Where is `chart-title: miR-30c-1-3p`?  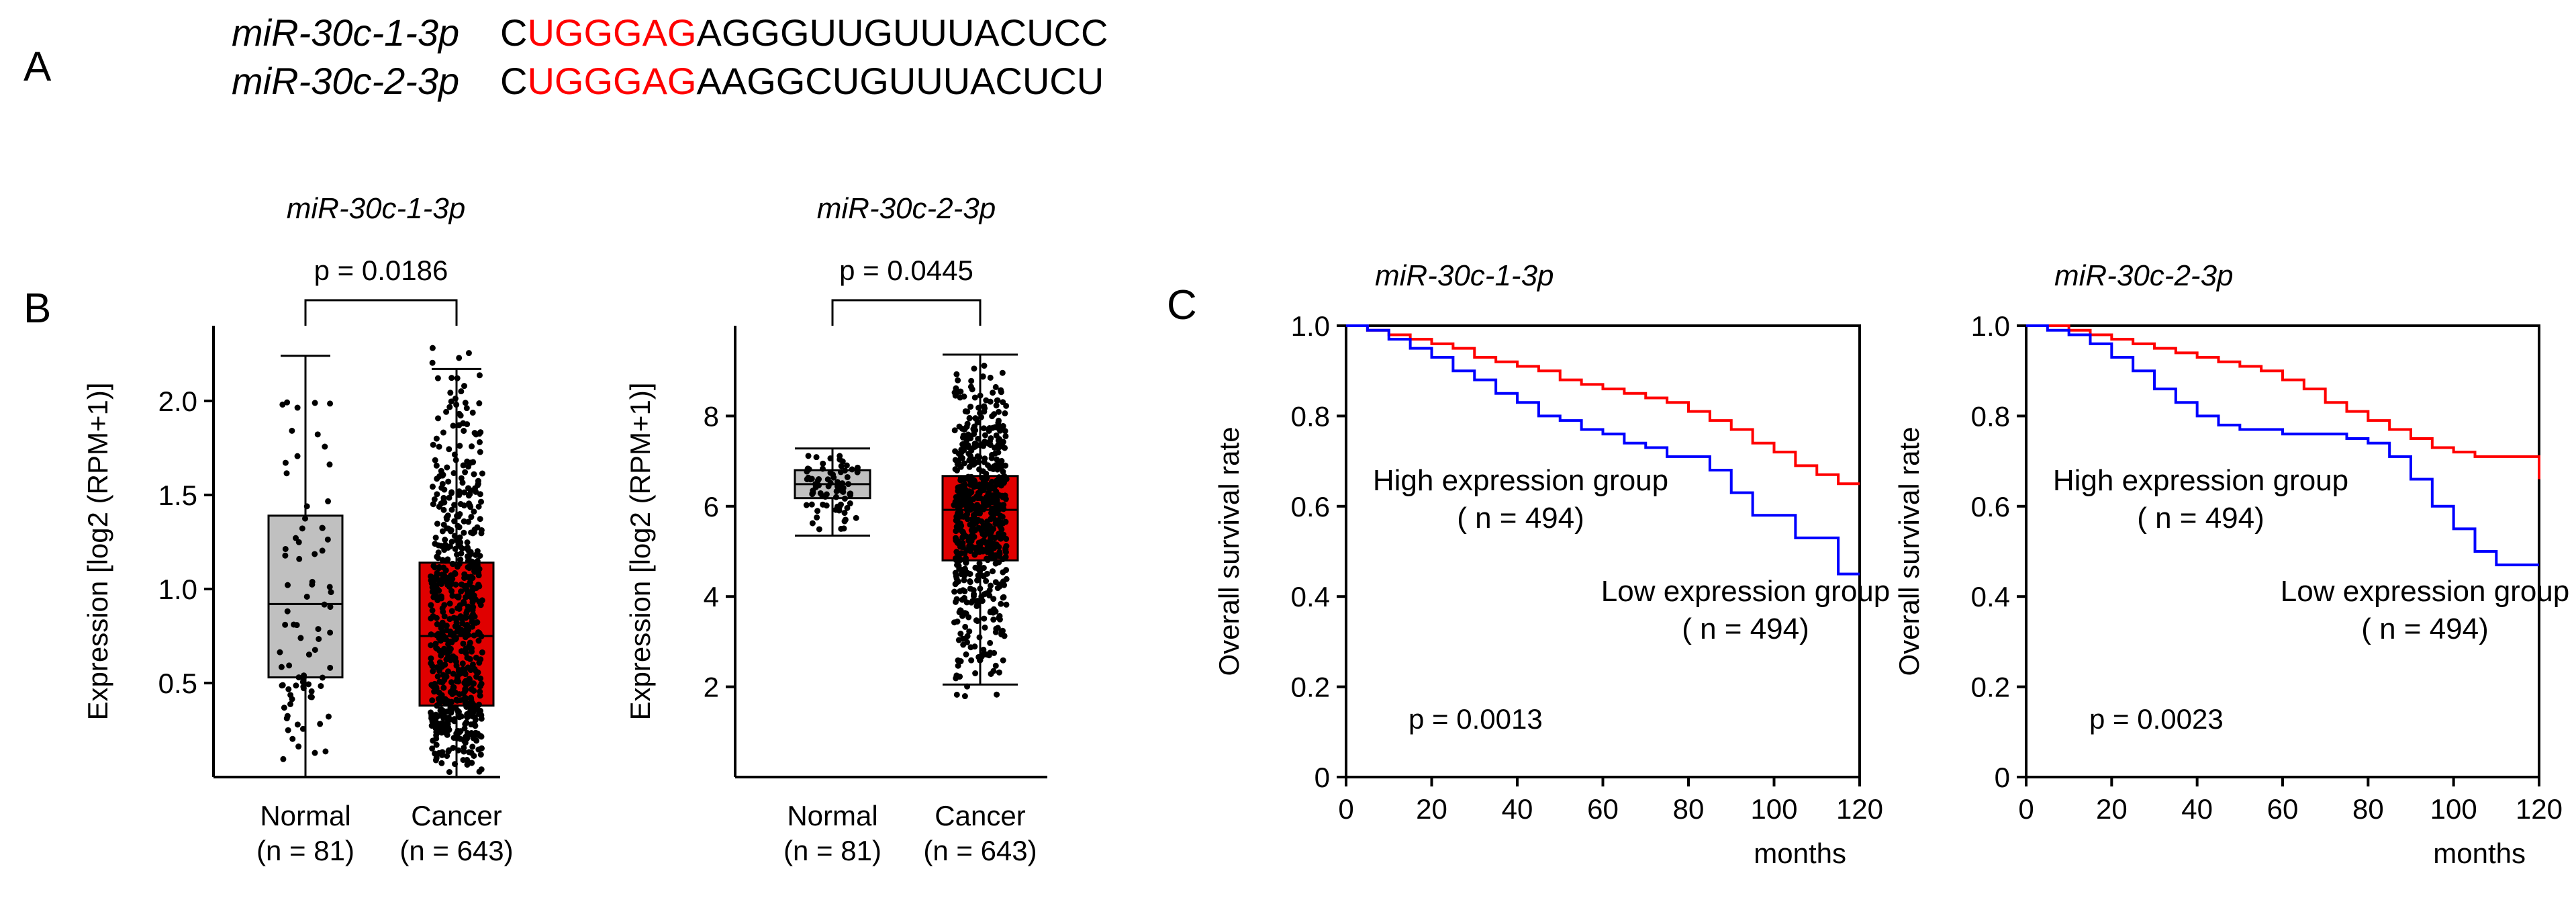
chart-title: miR-30c-1-3p is located at coordinates (1465, 275).